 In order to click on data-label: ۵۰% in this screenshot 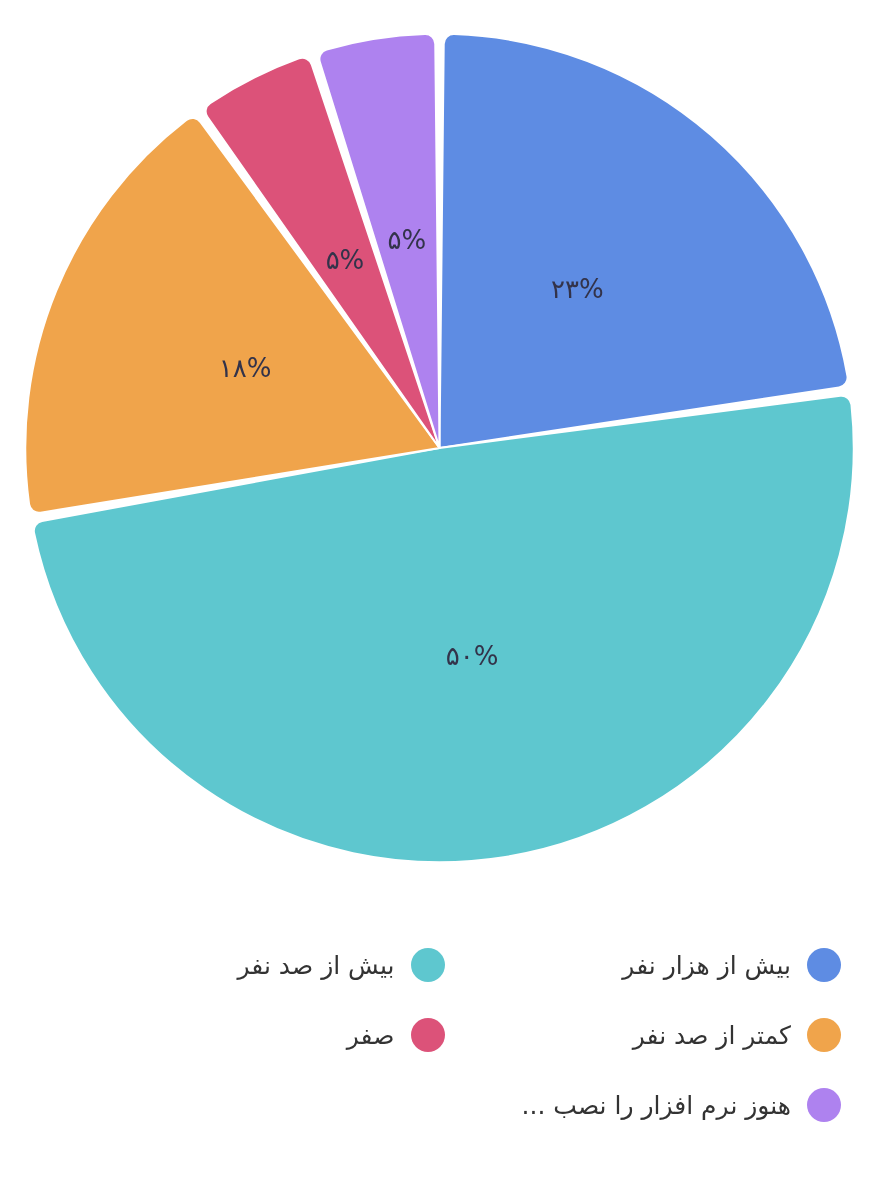, I will do `click(472, 655)`.